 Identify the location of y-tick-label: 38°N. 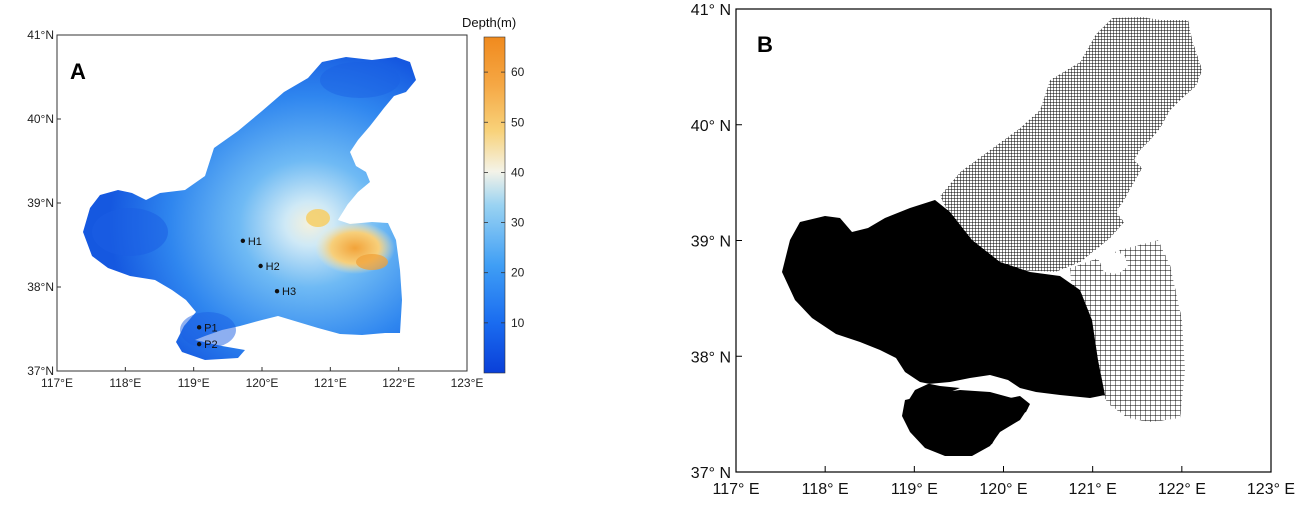
(40, 287).